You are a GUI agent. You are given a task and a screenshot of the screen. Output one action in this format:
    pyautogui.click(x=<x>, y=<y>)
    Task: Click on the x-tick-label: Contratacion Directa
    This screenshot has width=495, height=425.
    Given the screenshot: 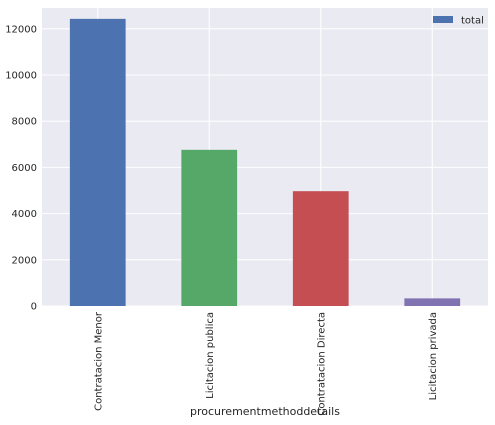 What is the action you would take?
    pyautogui.click(x=321, y=364)
    